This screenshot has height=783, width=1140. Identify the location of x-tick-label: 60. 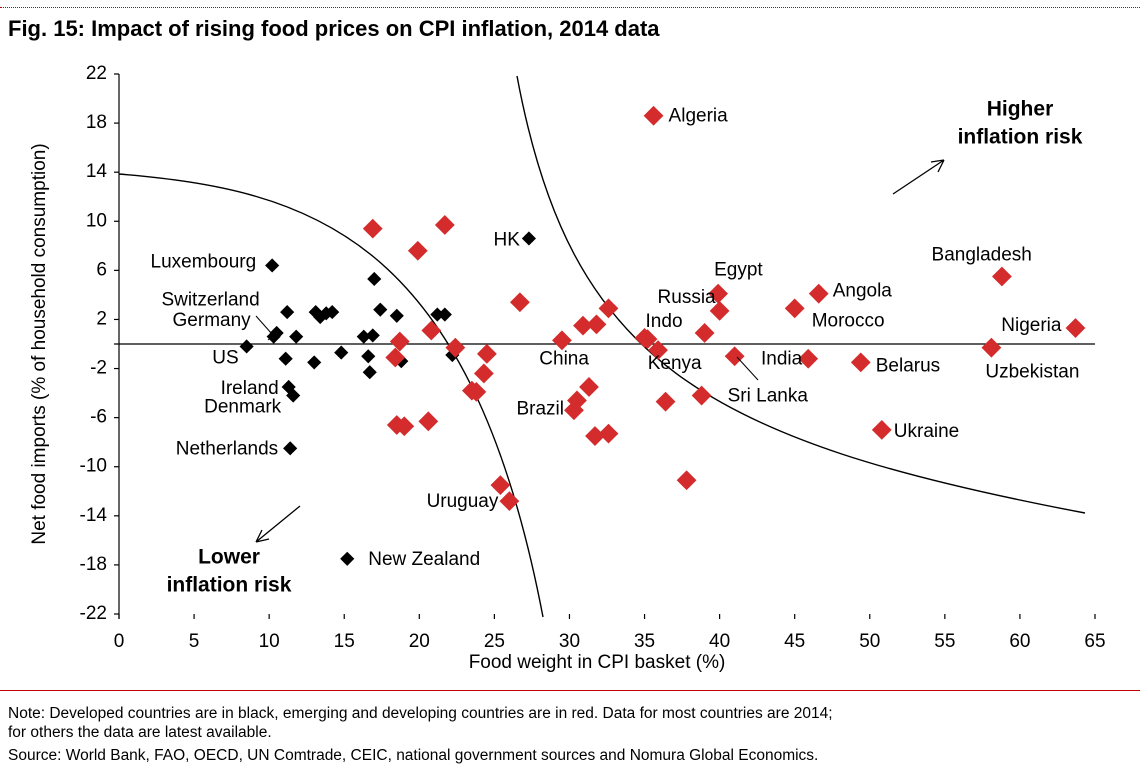
(1019, 641).